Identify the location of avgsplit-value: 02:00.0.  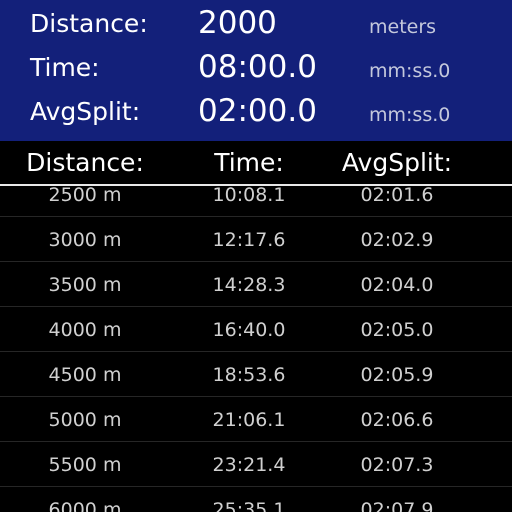
(257, 111).